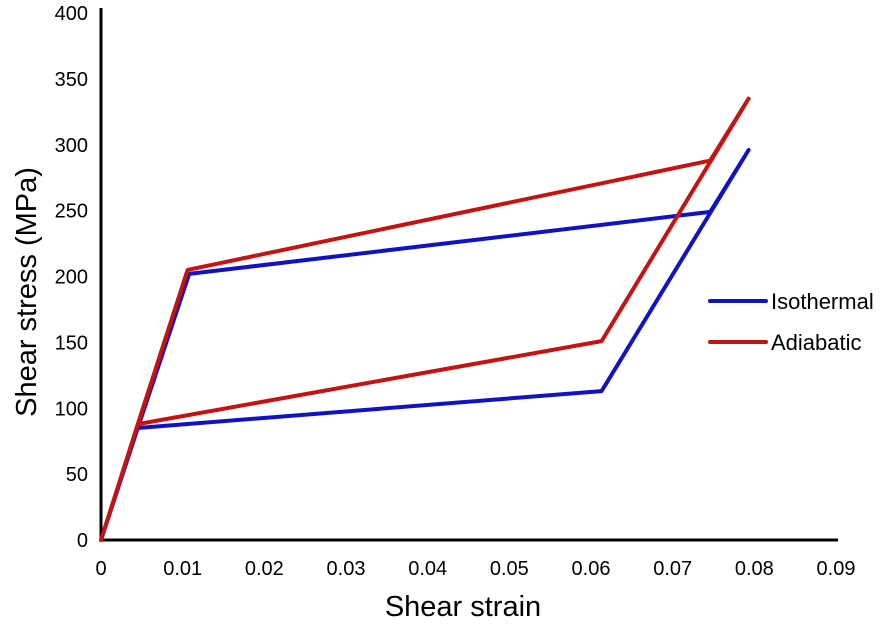 The height and width of the screenshot is (629, 892). Describe the element at coordinates (27, 292) in the screenshot. I see `y-axis-title: Shear stress (MPa)` at that location.